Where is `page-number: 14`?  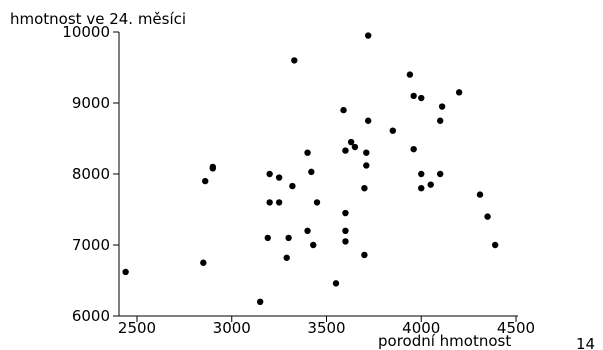 page-number: 14 is located at coordinates (585, 342).